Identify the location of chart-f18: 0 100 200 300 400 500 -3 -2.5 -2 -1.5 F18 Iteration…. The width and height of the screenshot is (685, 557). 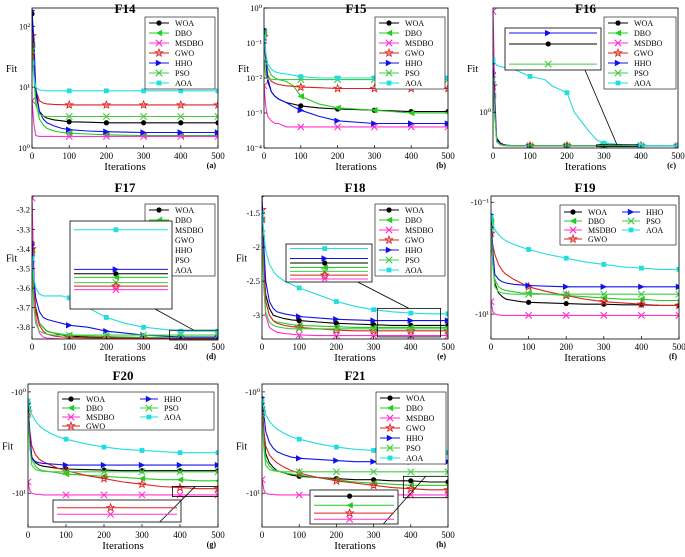
(345, 272).